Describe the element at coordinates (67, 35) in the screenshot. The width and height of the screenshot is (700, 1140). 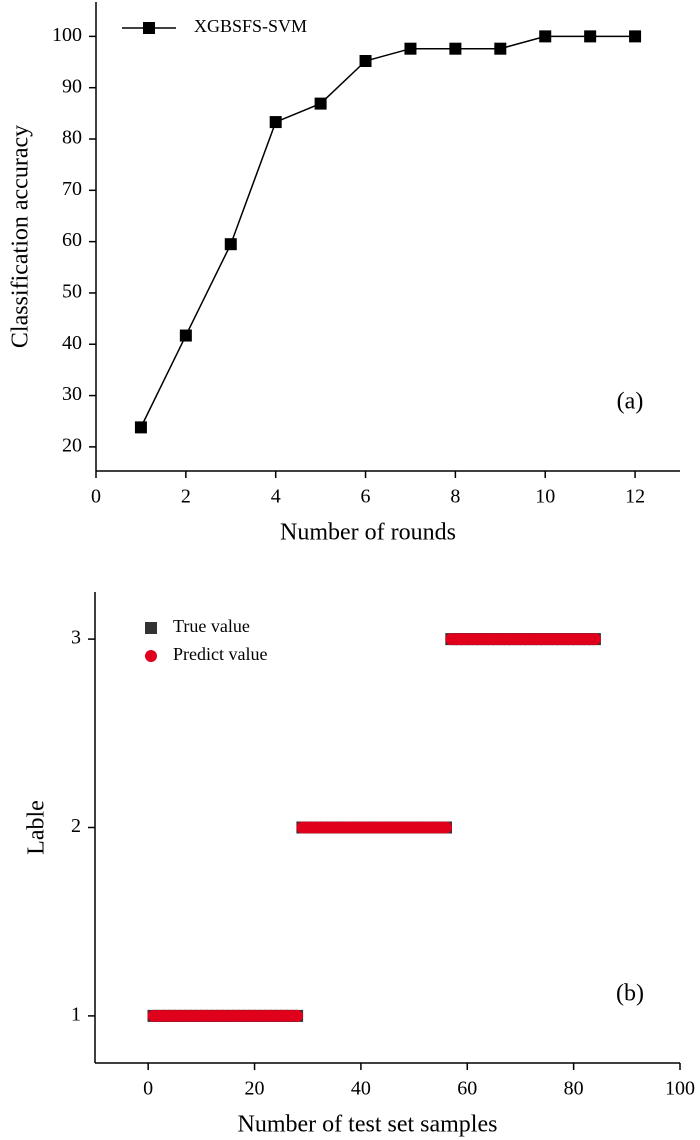
I see `y-tick-label: 100` at that location.